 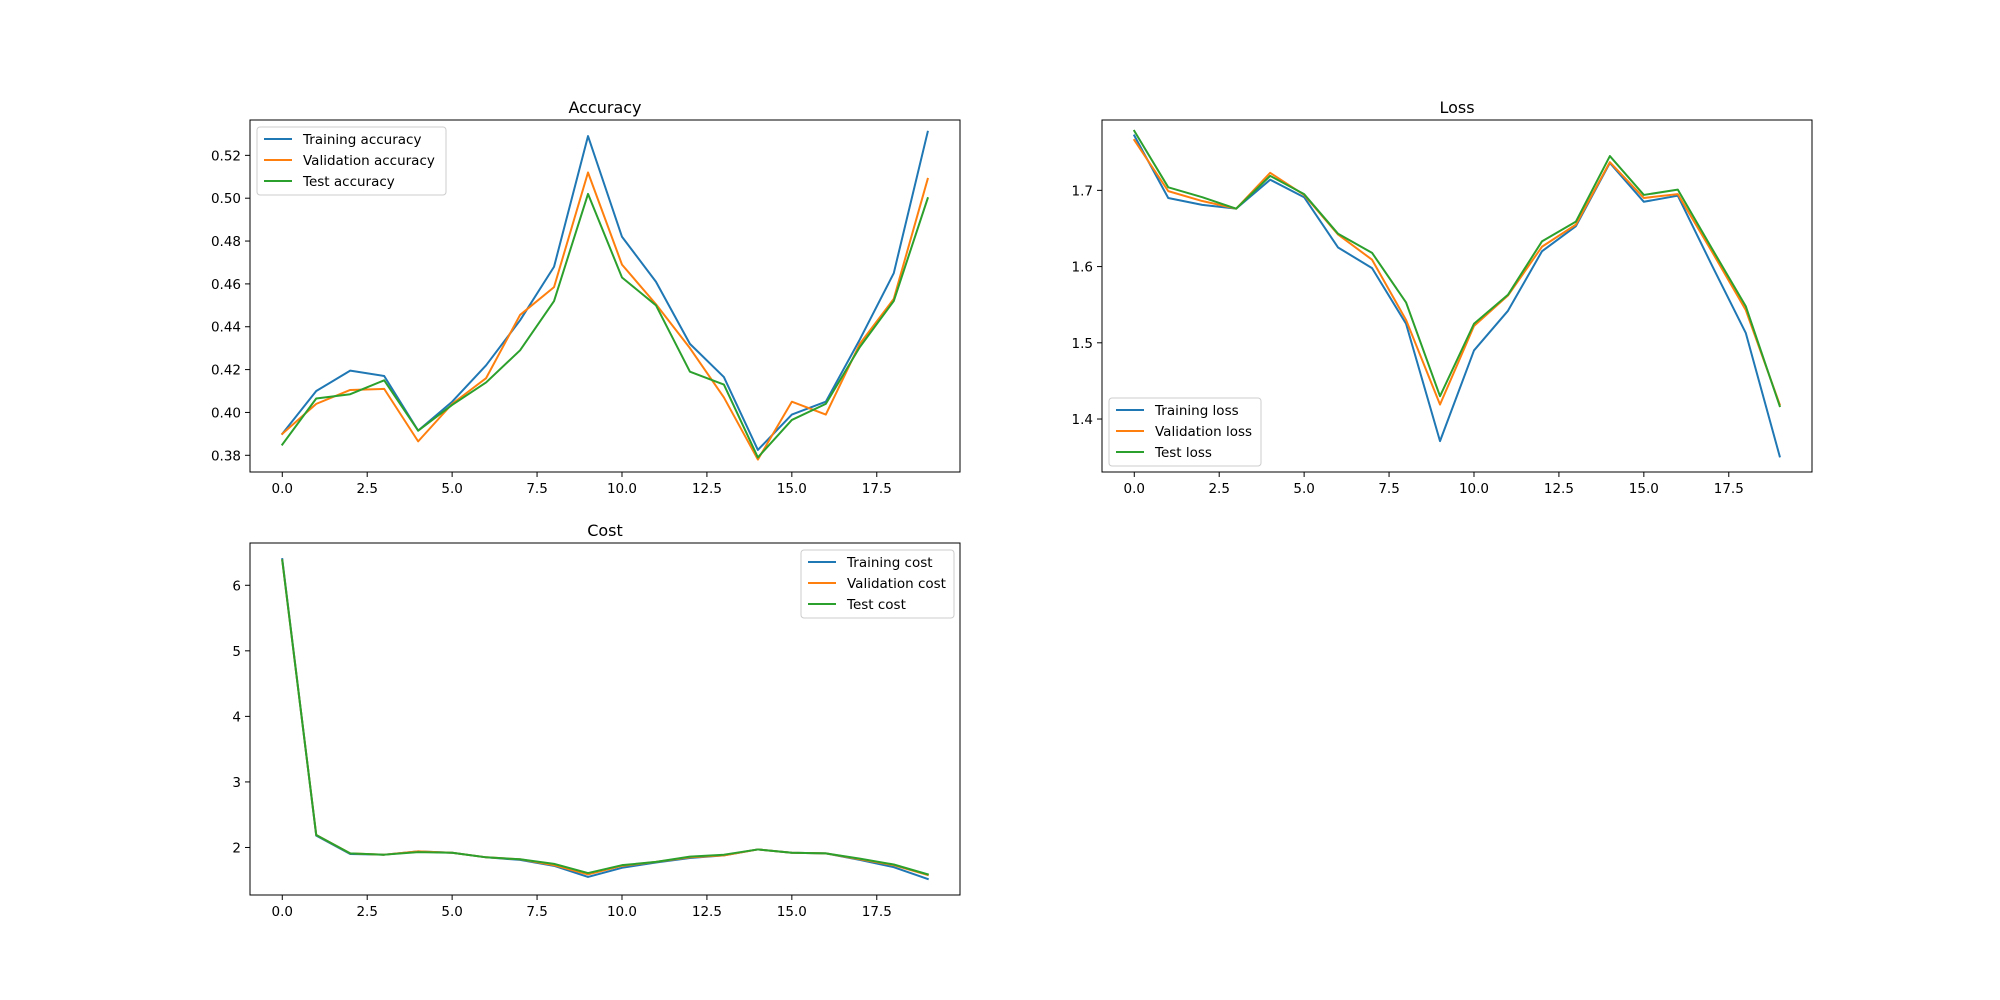 What do you see at coordinates (236, 586) in the screenshot?
I see `cost-ytick-label: 6` at bounding box center [236, 586].